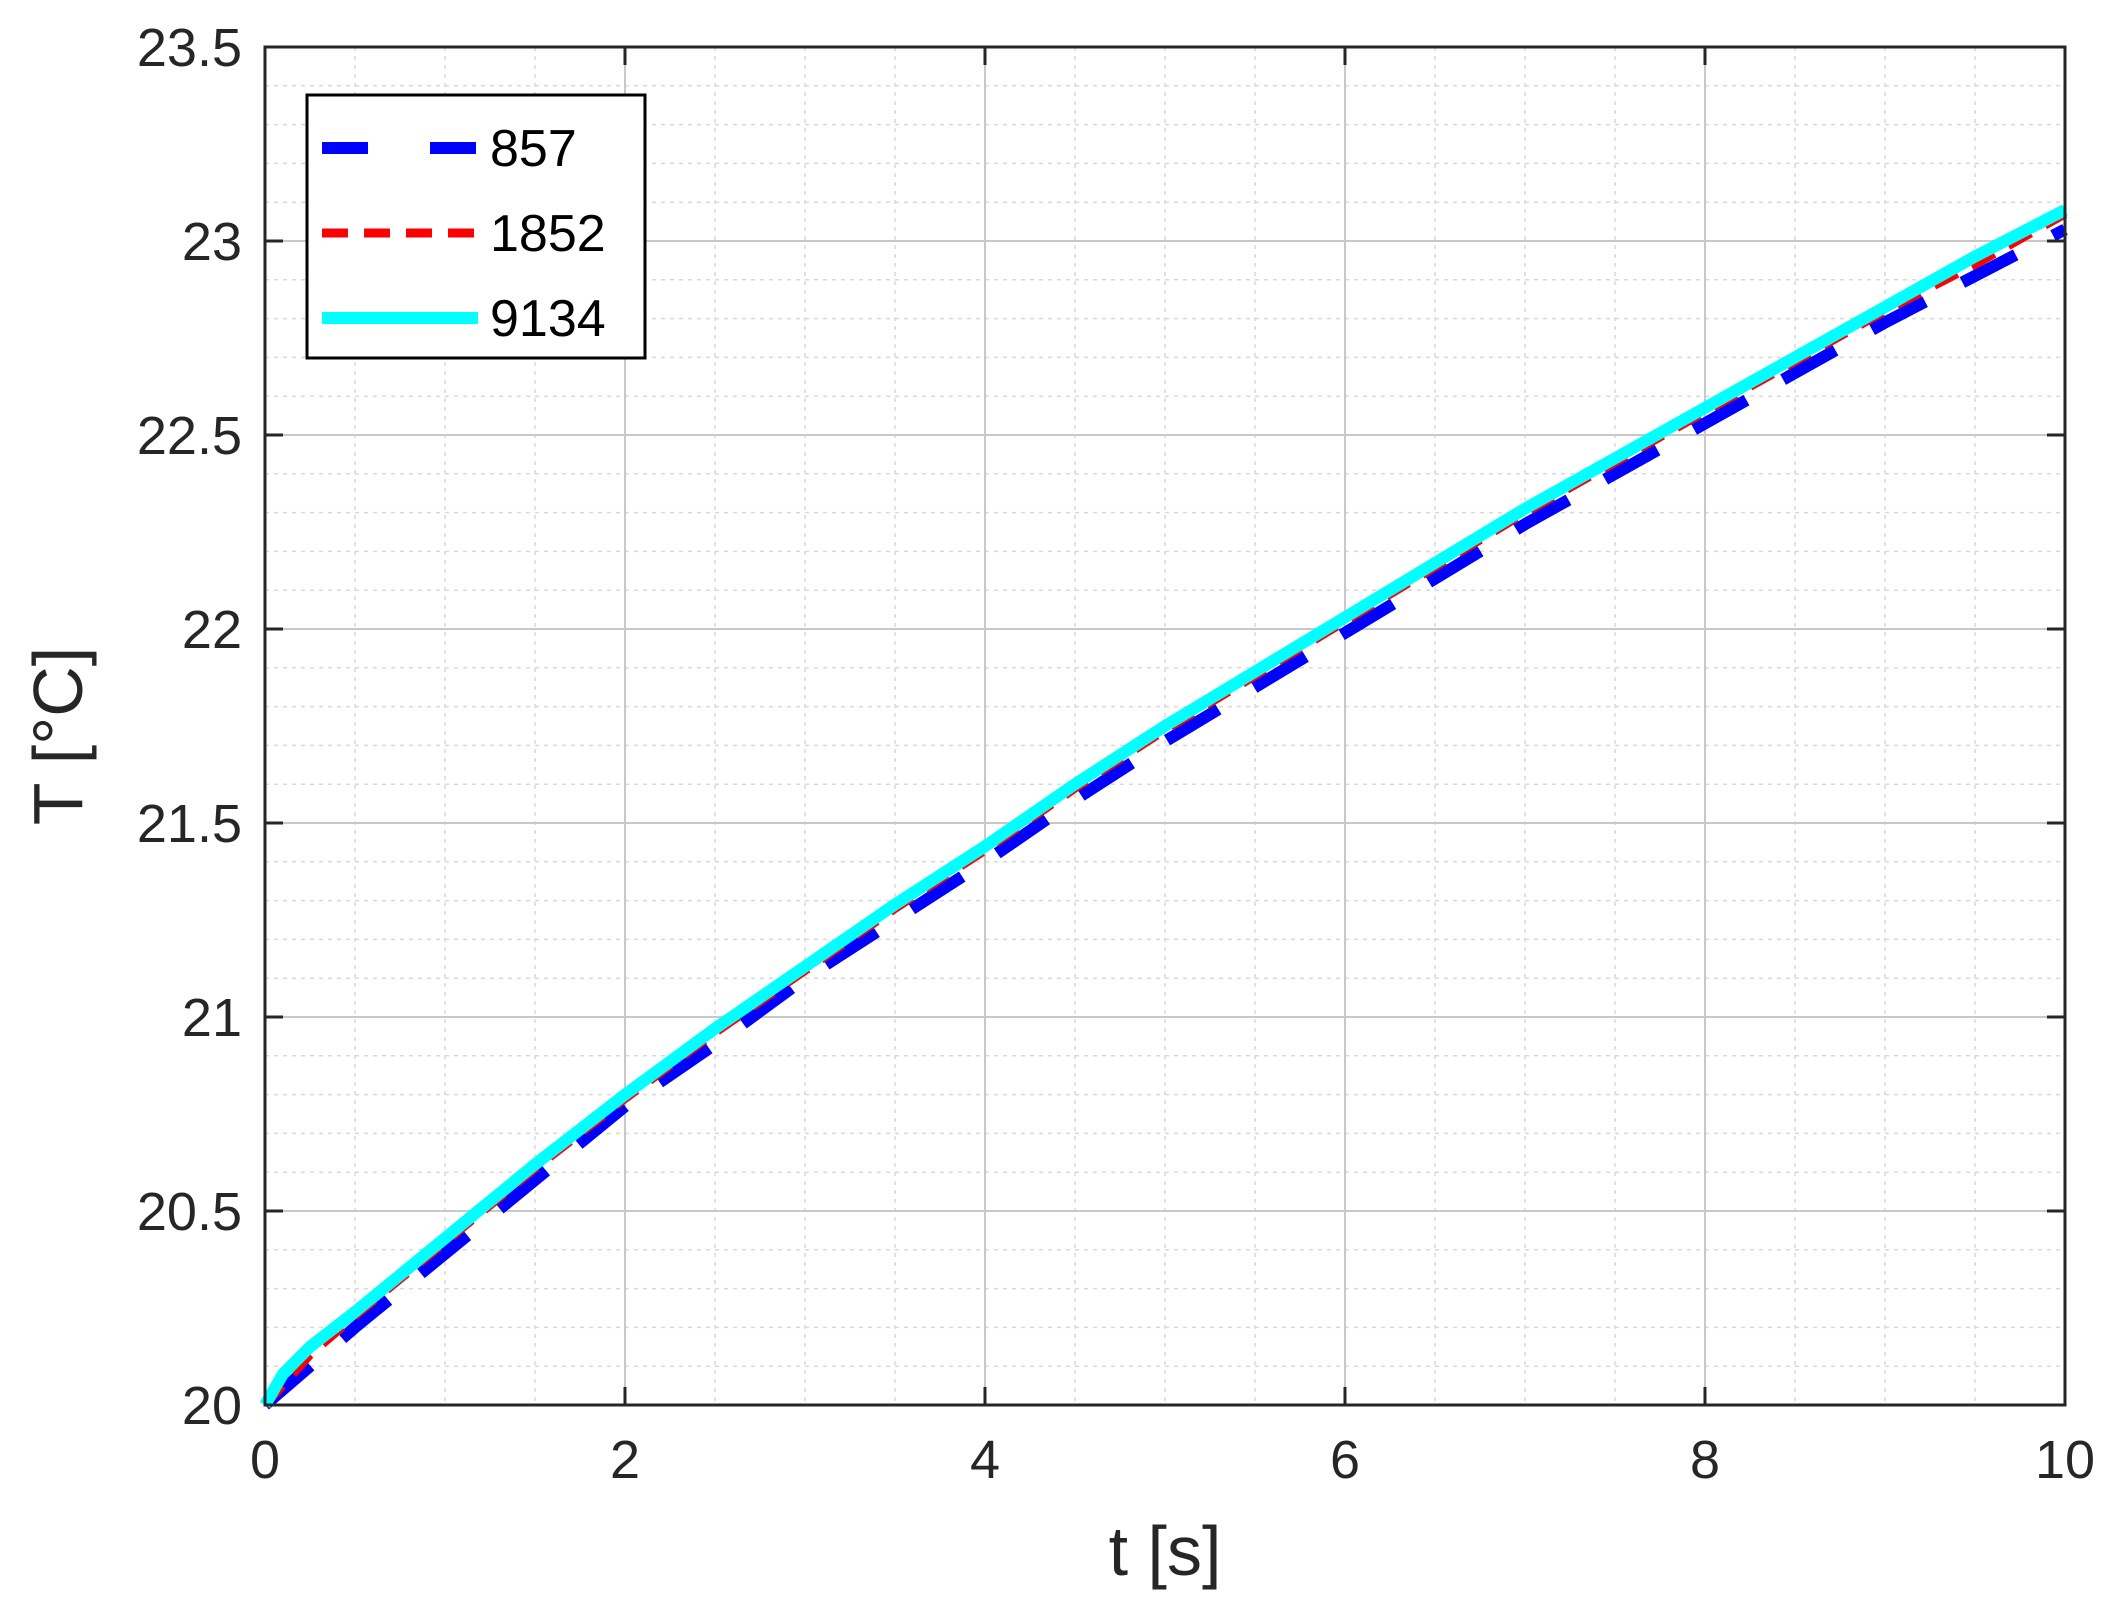 This screenshot has width=2116, height=1607. I want to click on y-axis-label: T [°C], so click(58, 736).